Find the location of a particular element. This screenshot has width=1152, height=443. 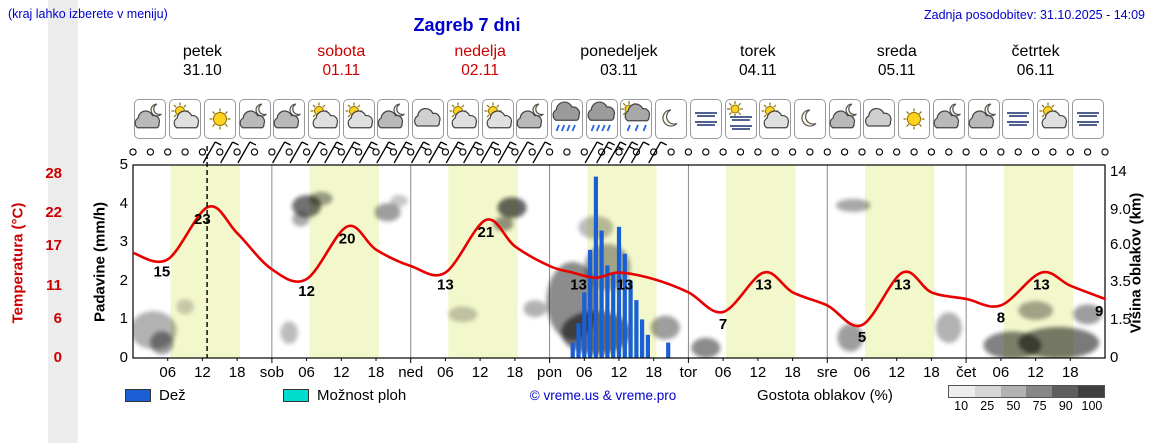

cloud-density-scale is located at coordinates (1026, 391).